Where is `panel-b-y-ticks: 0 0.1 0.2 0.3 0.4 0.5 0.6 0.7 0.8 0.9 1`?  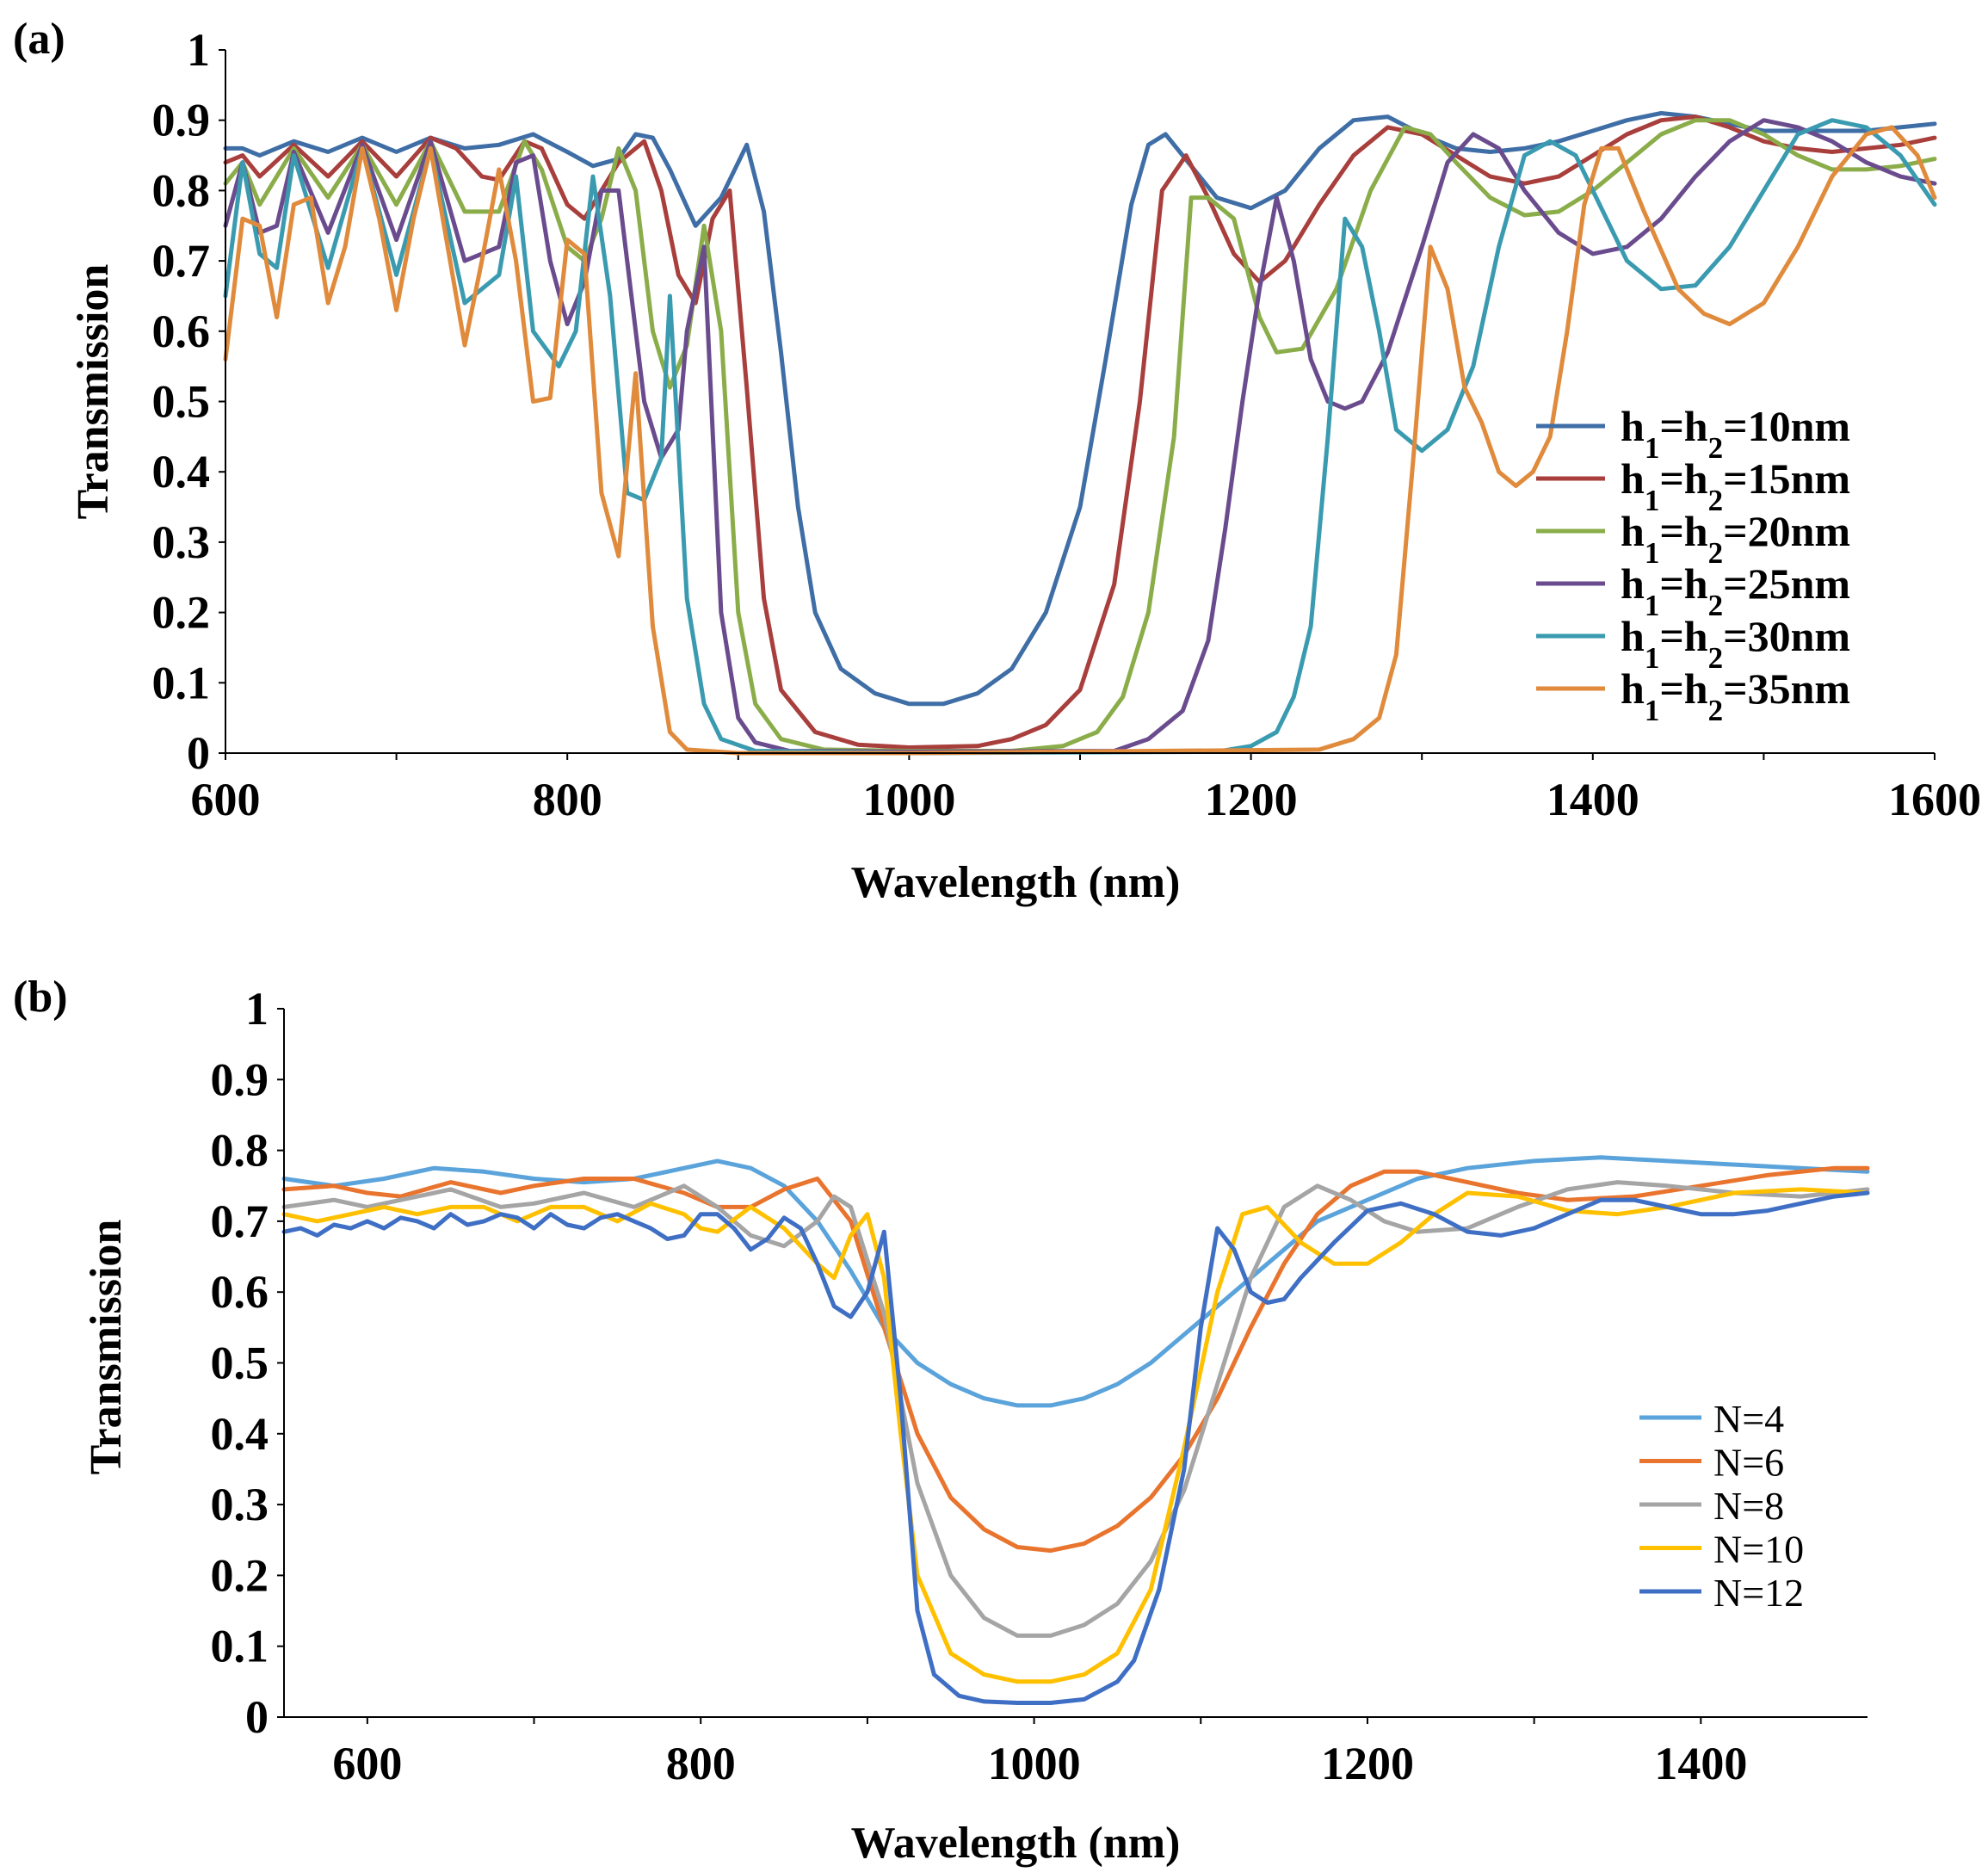
panel-b-y-ticks: 0 0.1 0.2 0.3 0.4 0.5 0.6 0.7 0.8 0.9 1 is located at coordinates (247, 1363).